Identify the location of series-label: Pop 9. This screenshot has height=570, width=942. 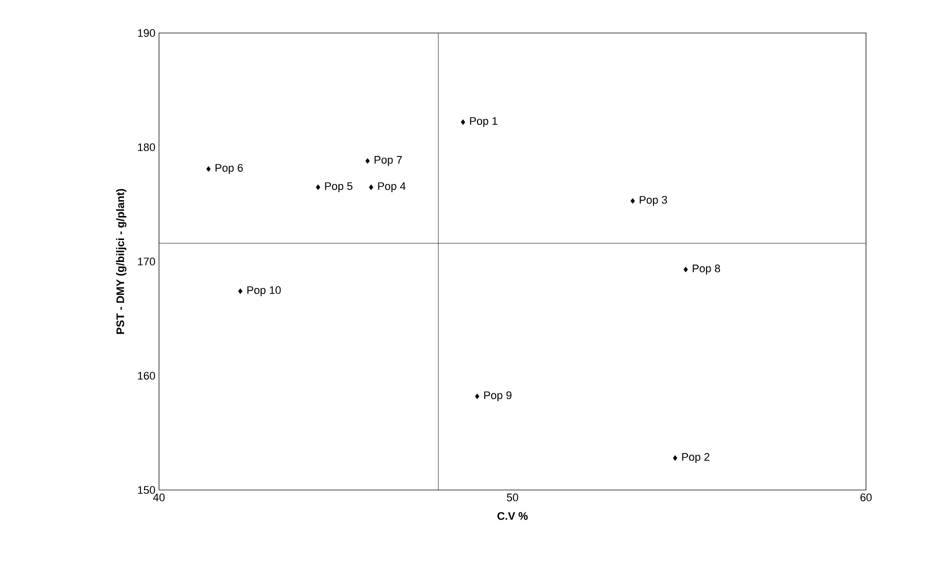
(498, 396).